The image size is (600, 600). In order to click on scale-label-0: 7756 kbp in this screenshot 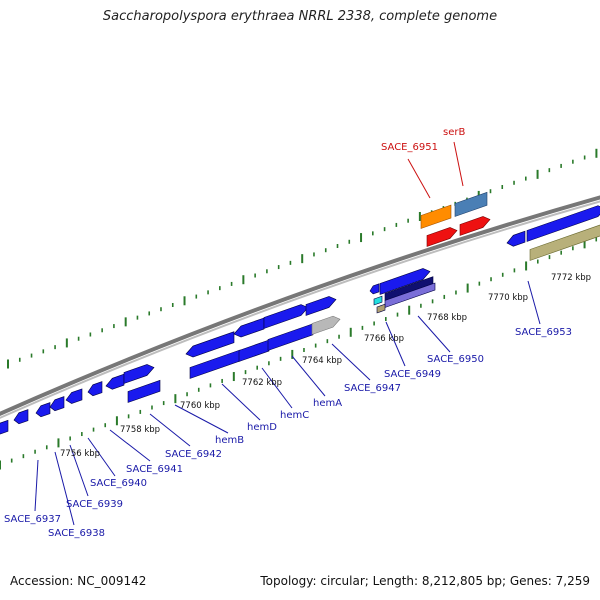, I will do `click(80, 454)`.